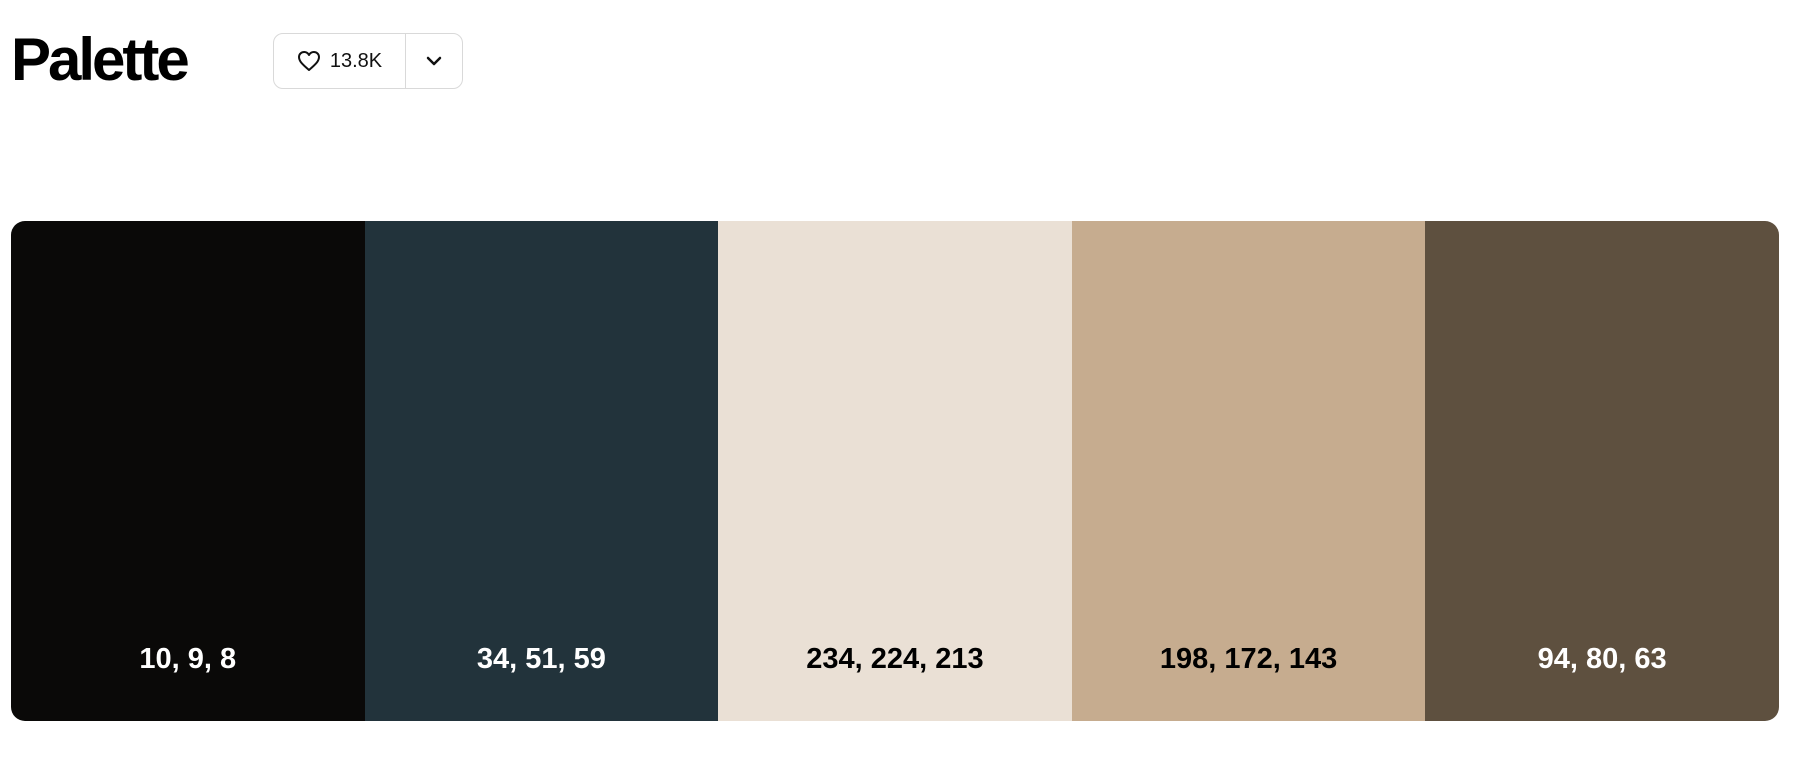  Describe the element at coordinates (100, 59) in the screenshot. I see `page-title: Palette` at that location.